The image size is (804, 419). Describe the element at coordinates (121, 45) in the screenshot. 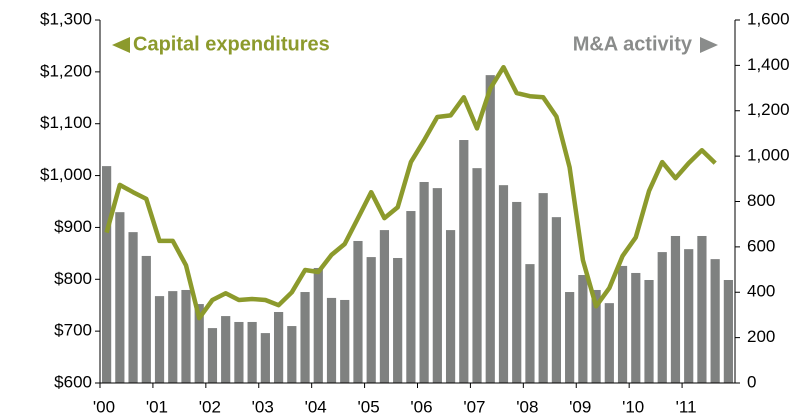

I see `legend-arrow-left` at that location.